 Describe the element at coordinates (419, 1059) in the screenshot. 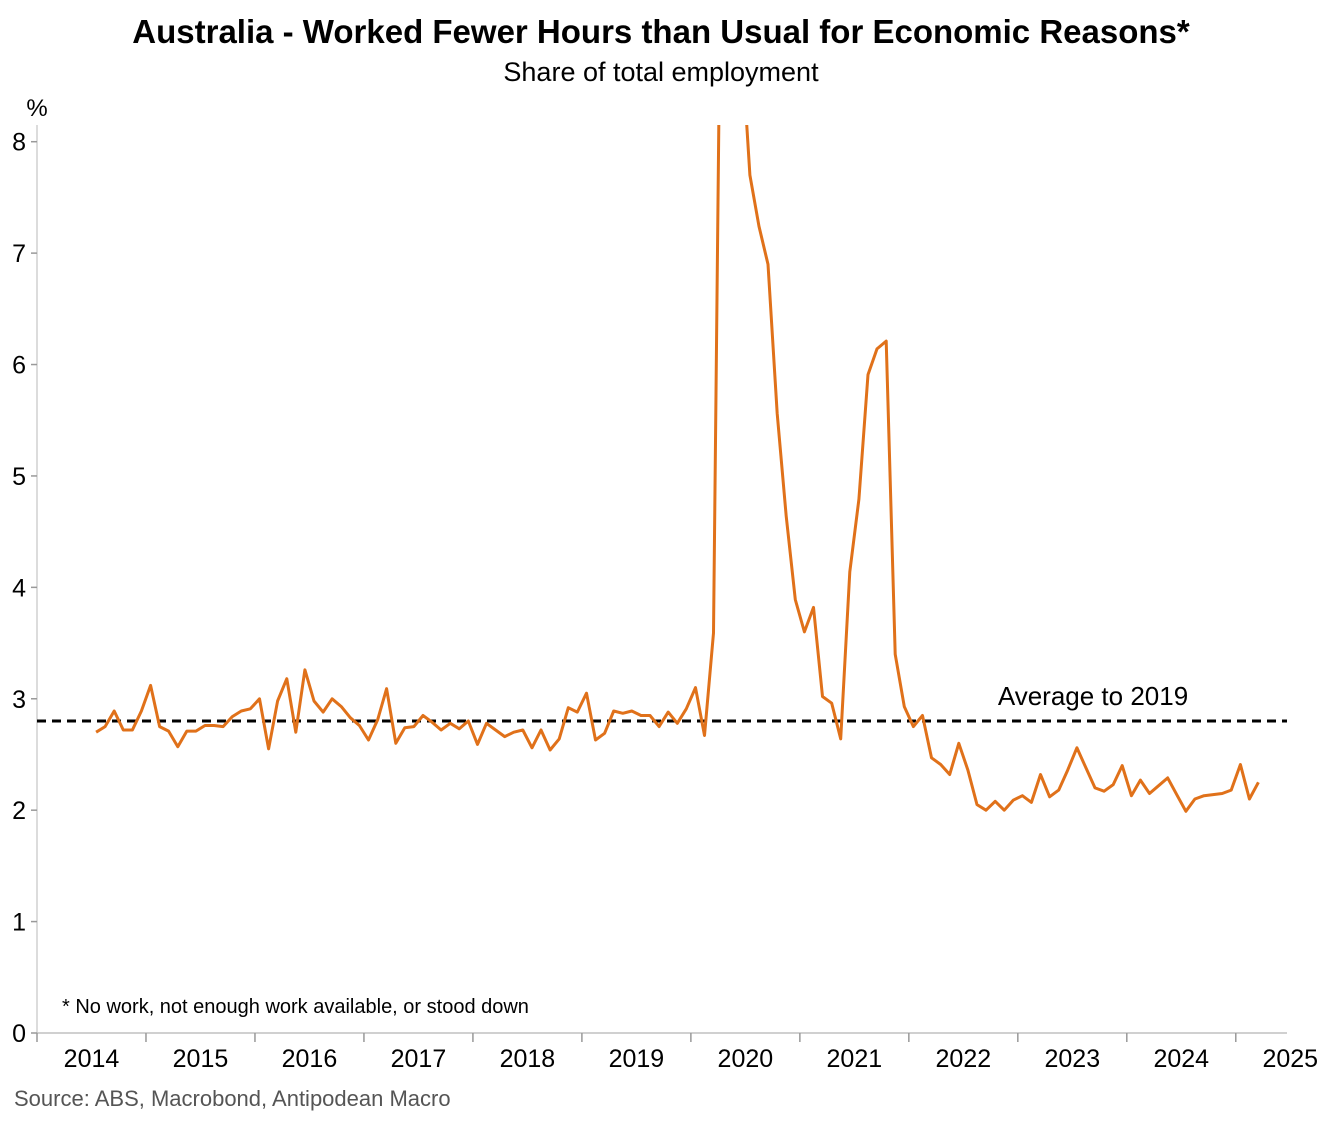

I see `x-tick-label: 2017` at that location.